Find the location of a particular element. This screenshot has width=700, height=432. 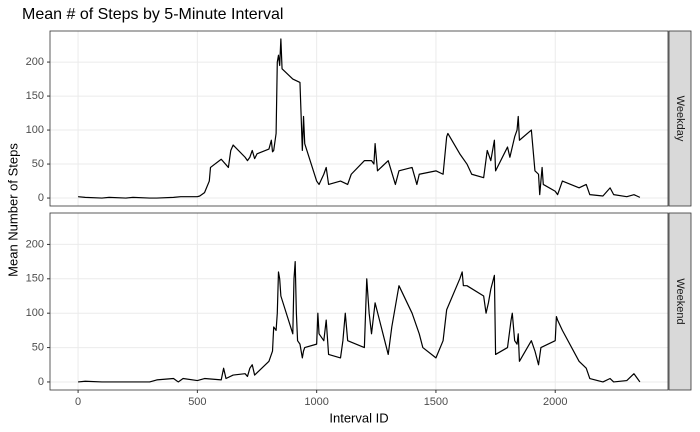

x-tick-label: 2000 is located at coordinates (555, 402).